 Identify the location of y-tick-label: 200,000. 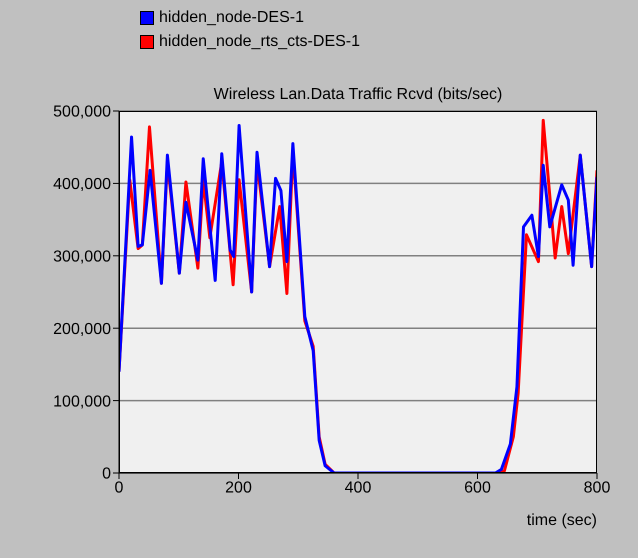
(82, 329).